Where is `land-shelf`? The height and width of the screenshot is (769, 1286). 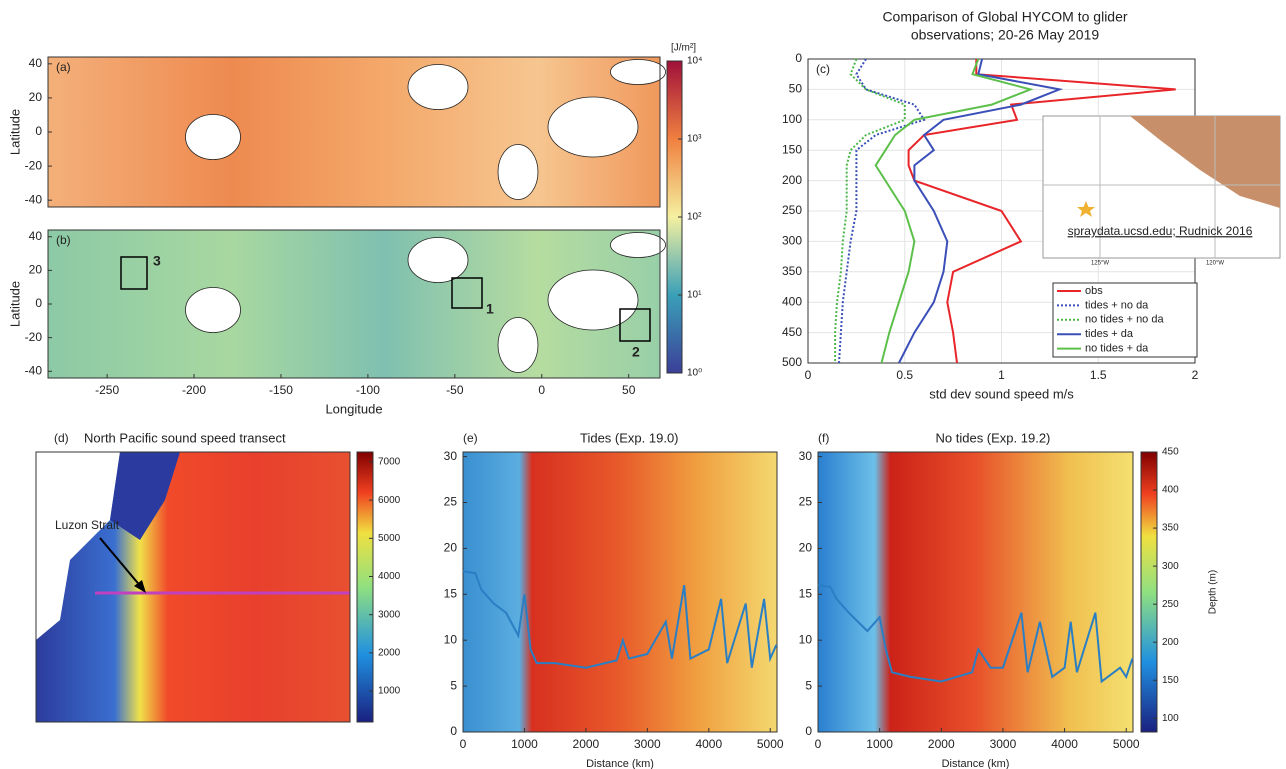 land-shelf is located at coordinates (145, 496).